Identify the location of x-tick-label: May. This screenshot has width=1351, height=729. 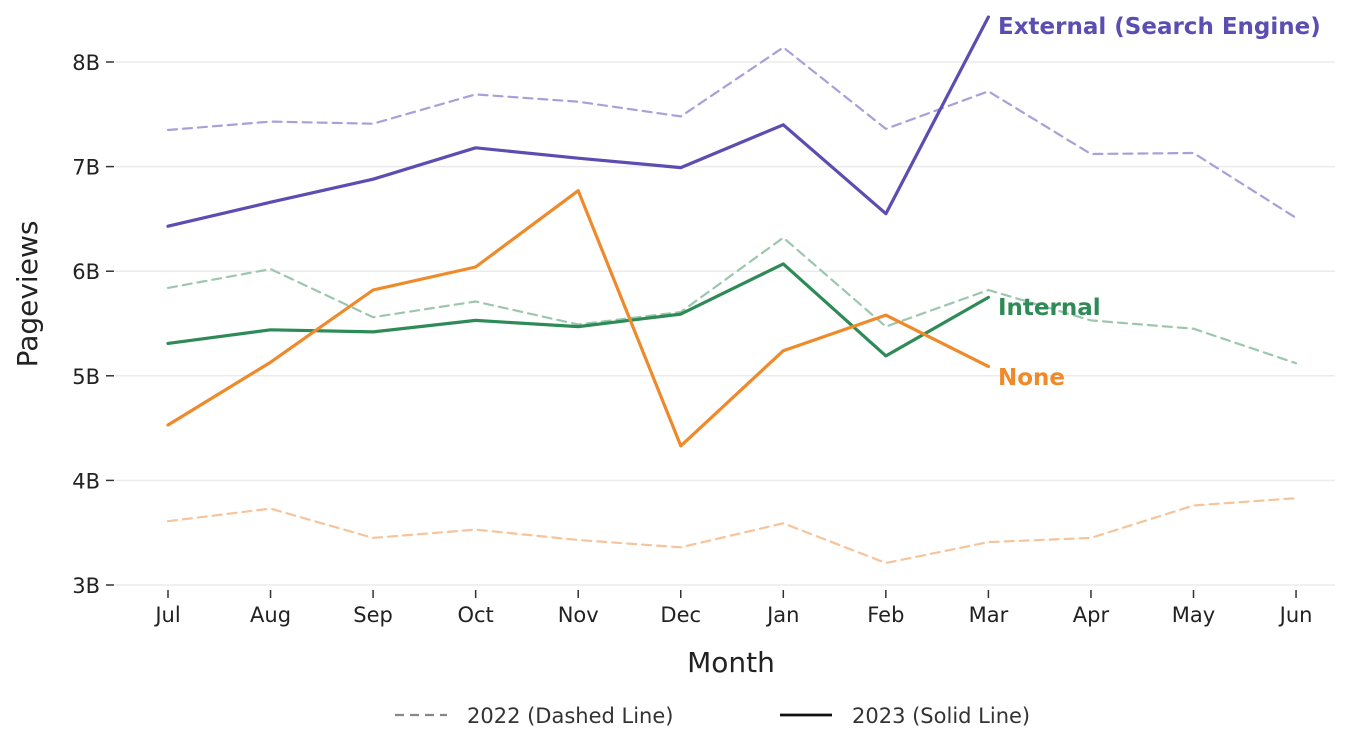
(1193, 615).